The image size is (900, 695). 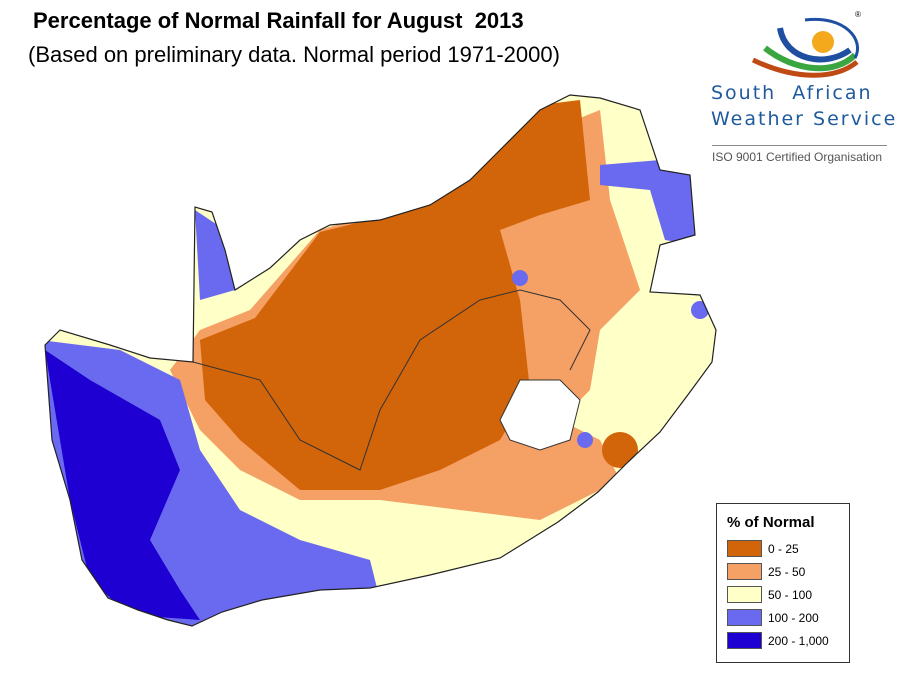 I want to click on legend-label: 25 - 50, so click(x=787, y=571).